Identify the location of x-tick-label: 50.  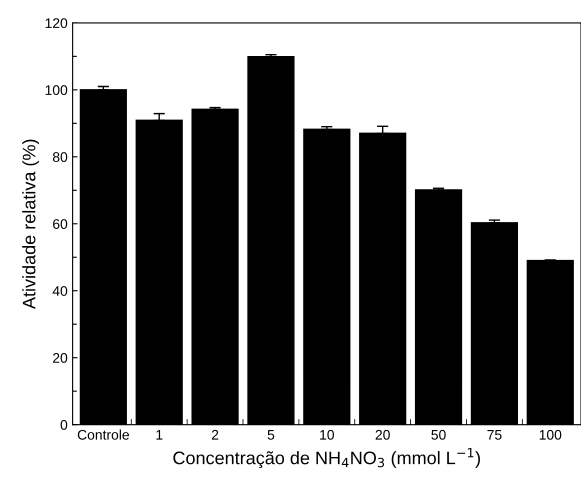
(438, 435).